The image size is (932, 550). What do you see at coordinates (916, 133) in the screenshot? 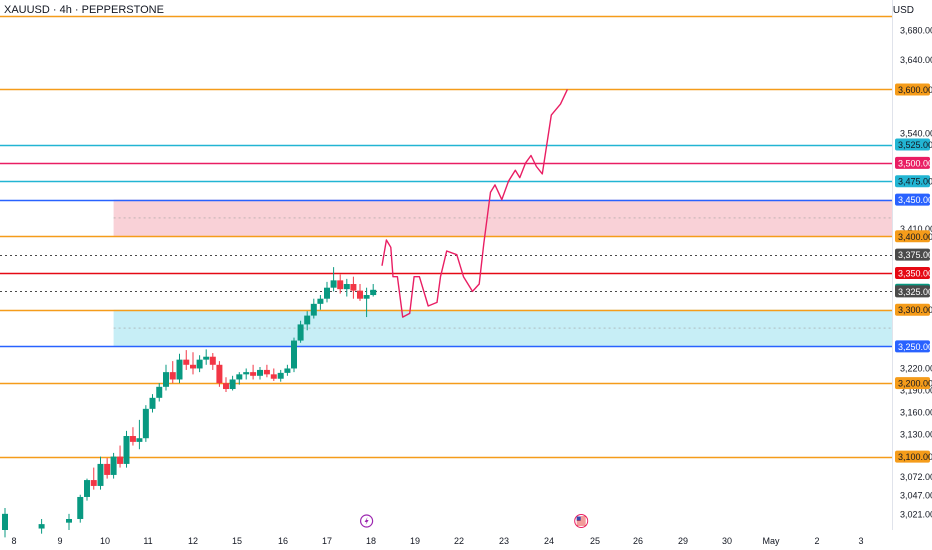
I see `price-axis-tick: 3,540.00` at bounding box center [916, 133].